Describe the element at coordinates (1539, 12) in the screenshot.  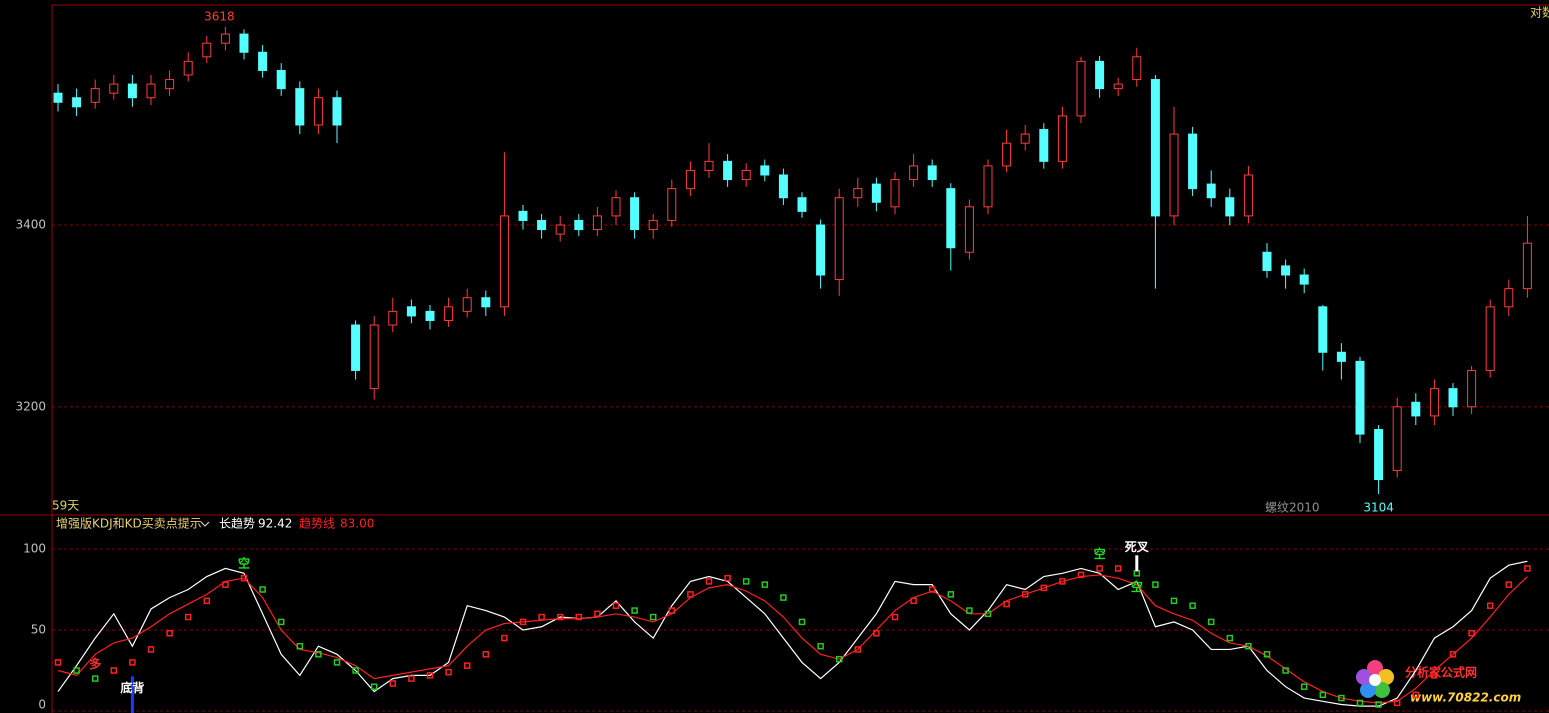
I see `scale-label: 对数` at that location.